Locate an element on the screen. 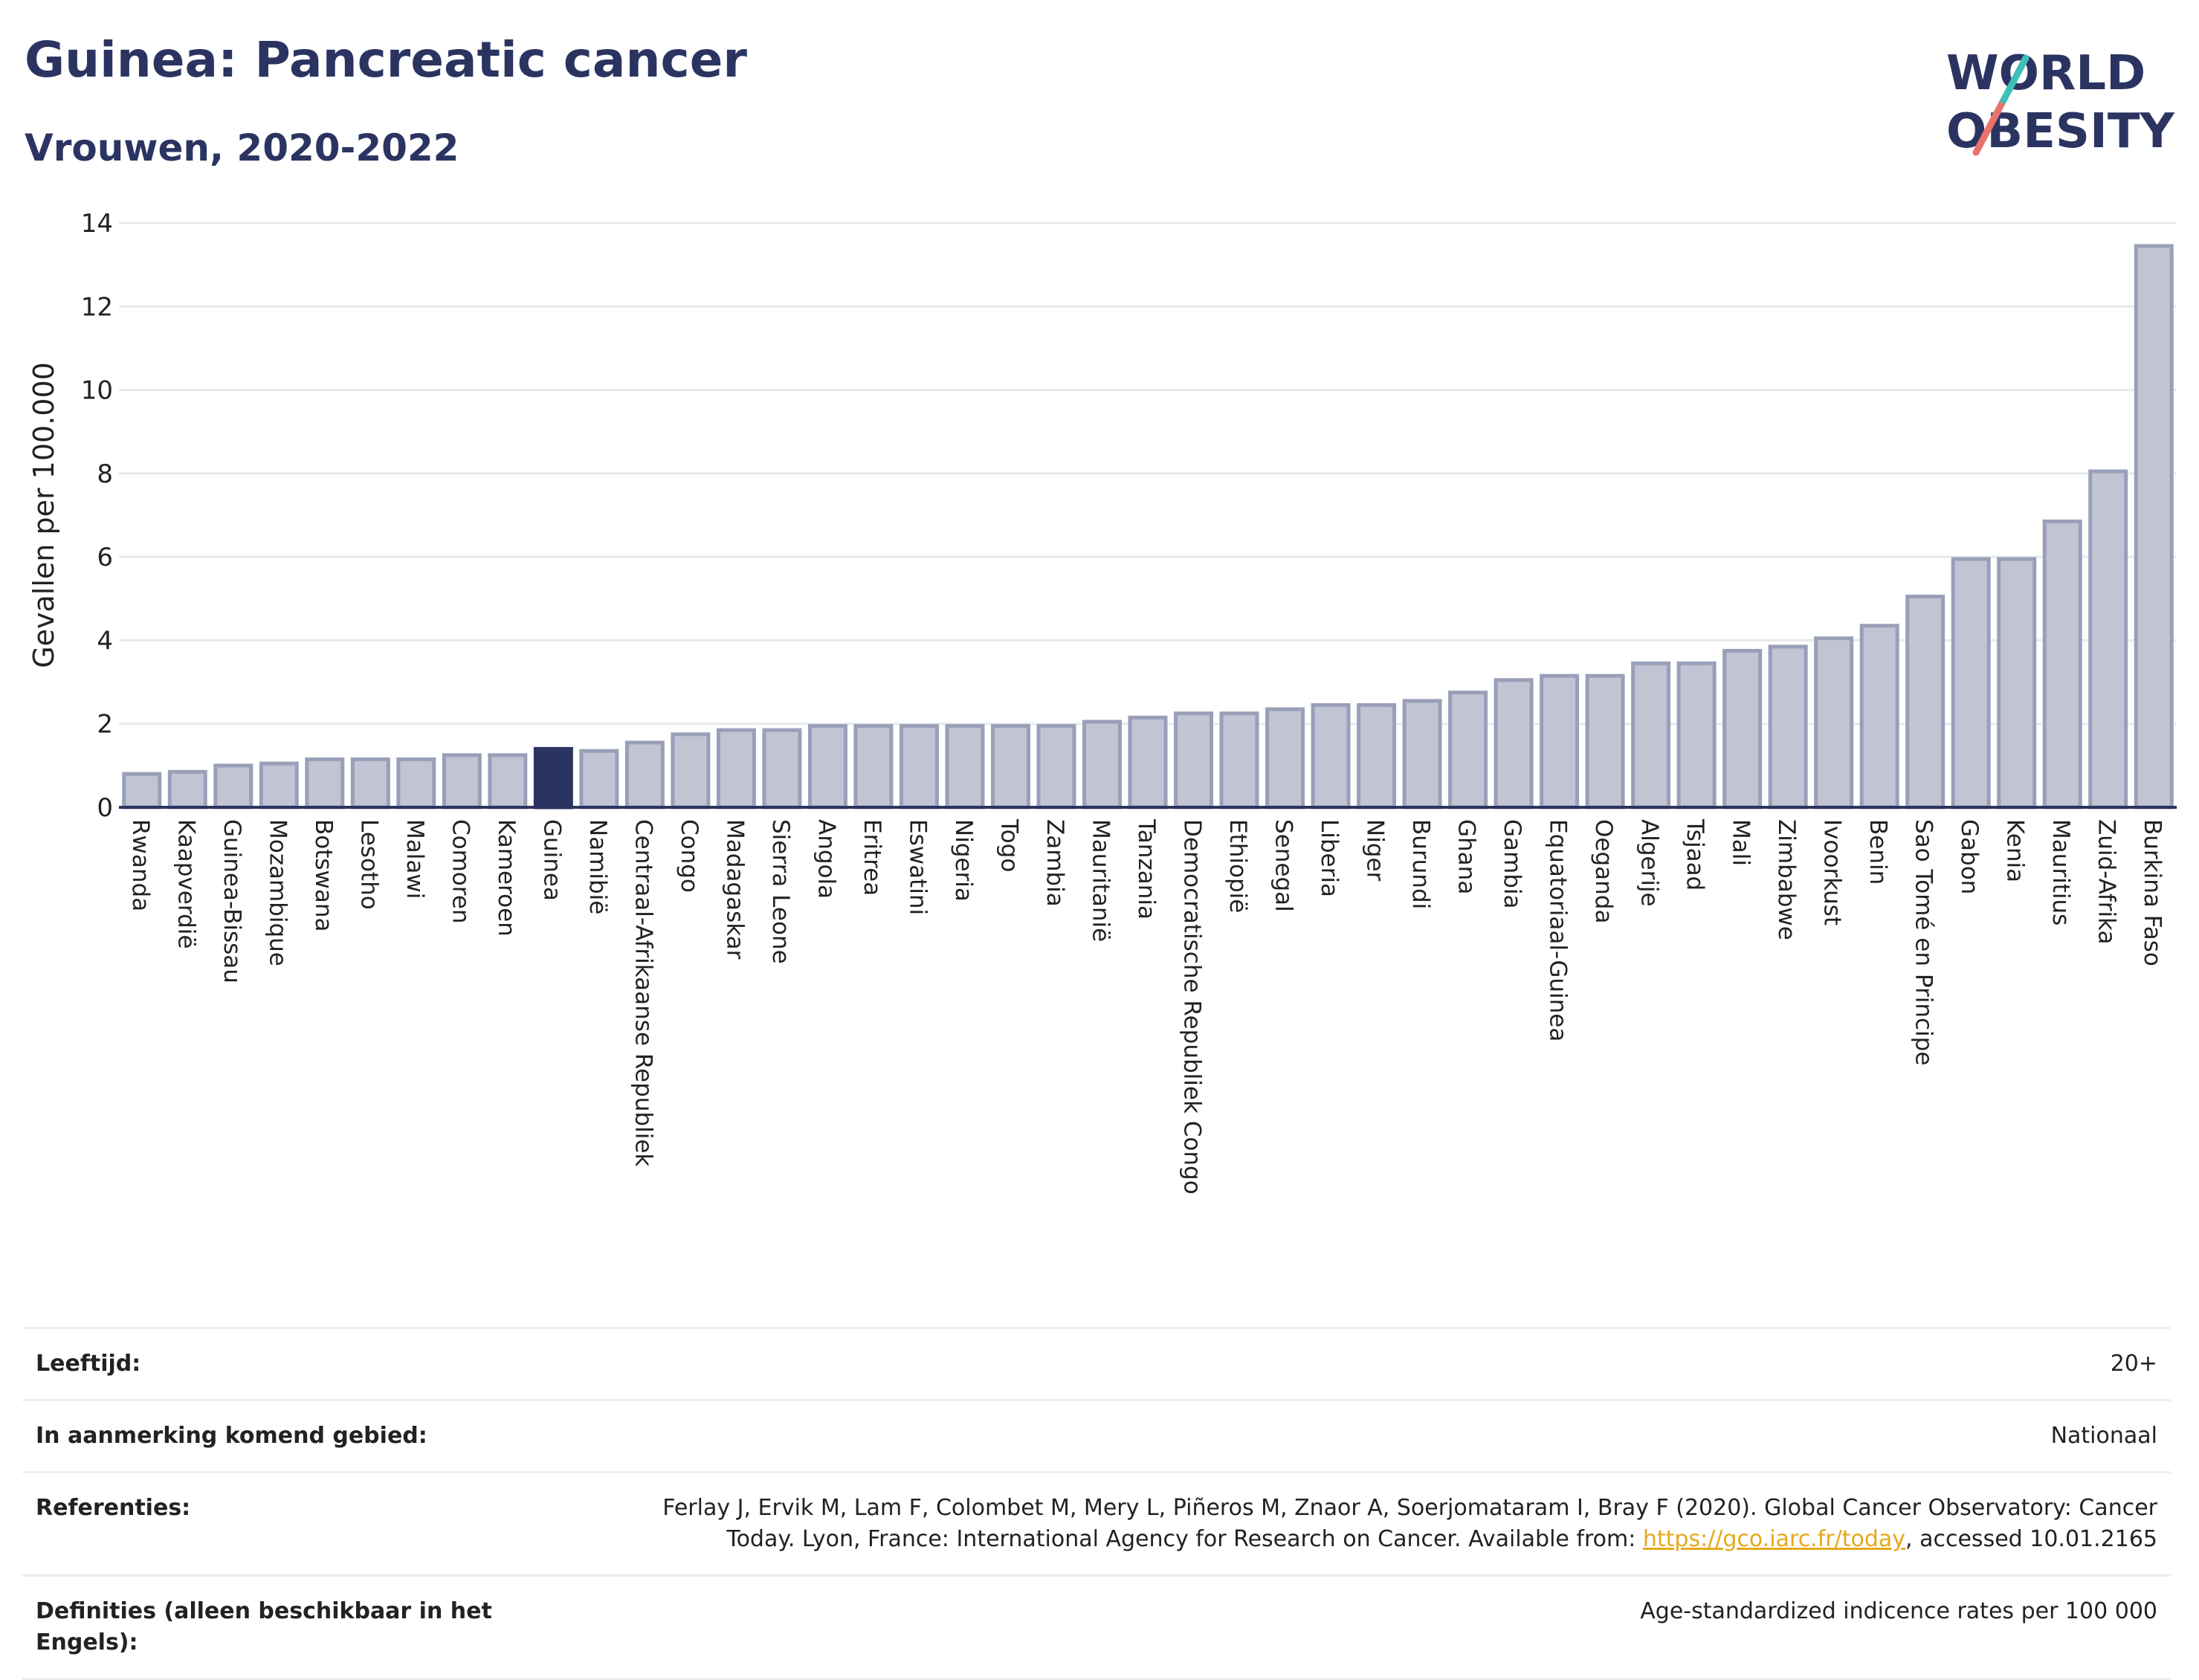  bar-comoren is located at coordinates (462, 782).